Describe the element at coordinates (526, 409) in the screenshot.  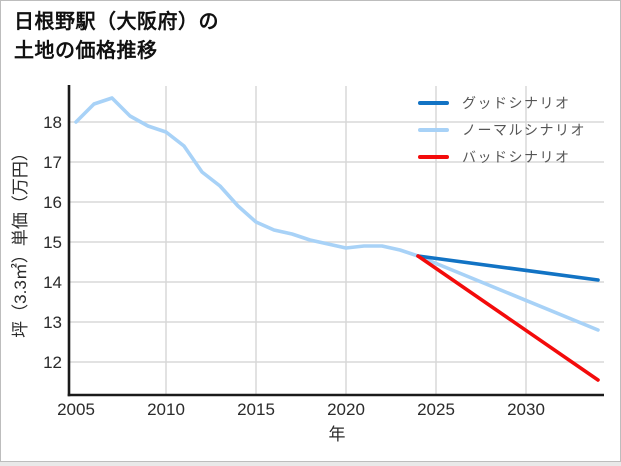
I see `x-tick-label: 2030` at that location.